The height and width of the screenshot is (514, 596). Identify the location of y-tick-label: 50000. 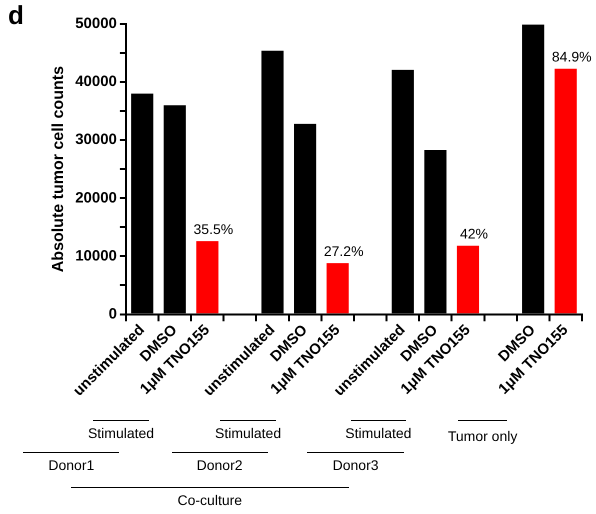
(96, 23).